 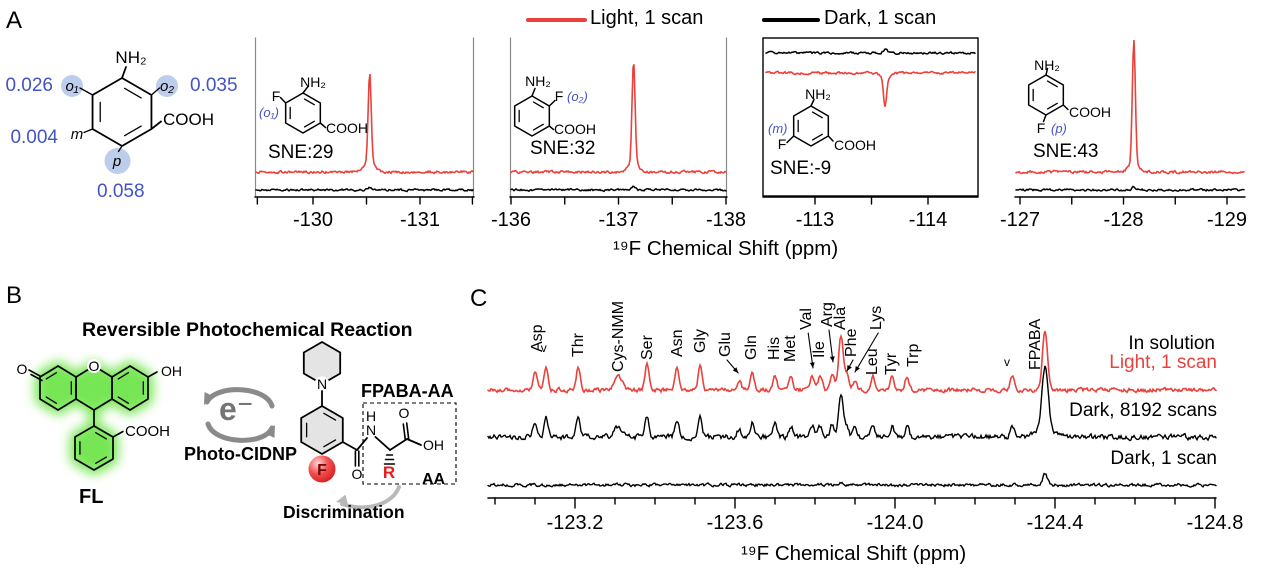 What do you see at coordinates (389, 472) in the screenshot?
I see `r-group-label: R` at bounding box center [389, 472].